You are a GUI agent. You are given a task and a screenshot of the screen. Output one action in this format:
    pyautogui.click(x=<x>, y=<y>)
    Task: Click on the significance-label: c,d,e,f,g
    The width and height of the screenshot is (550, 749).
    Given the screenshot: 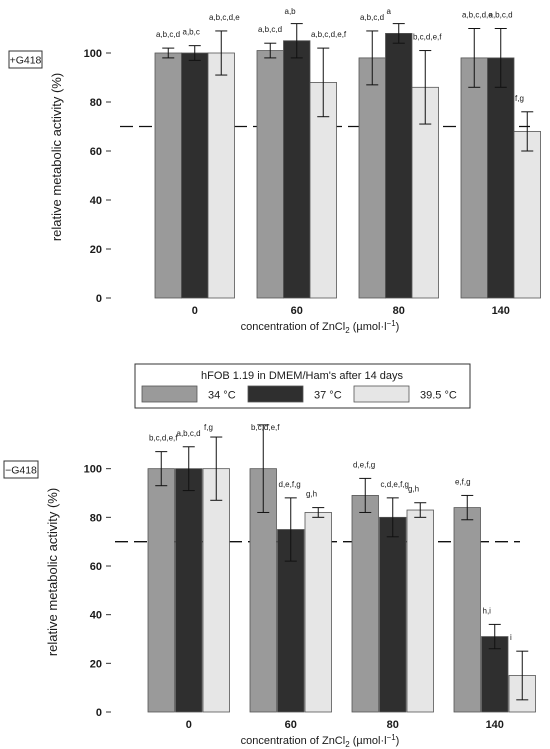 What is the action you would take?
    pyautogui.click(x=395, y=484)
    